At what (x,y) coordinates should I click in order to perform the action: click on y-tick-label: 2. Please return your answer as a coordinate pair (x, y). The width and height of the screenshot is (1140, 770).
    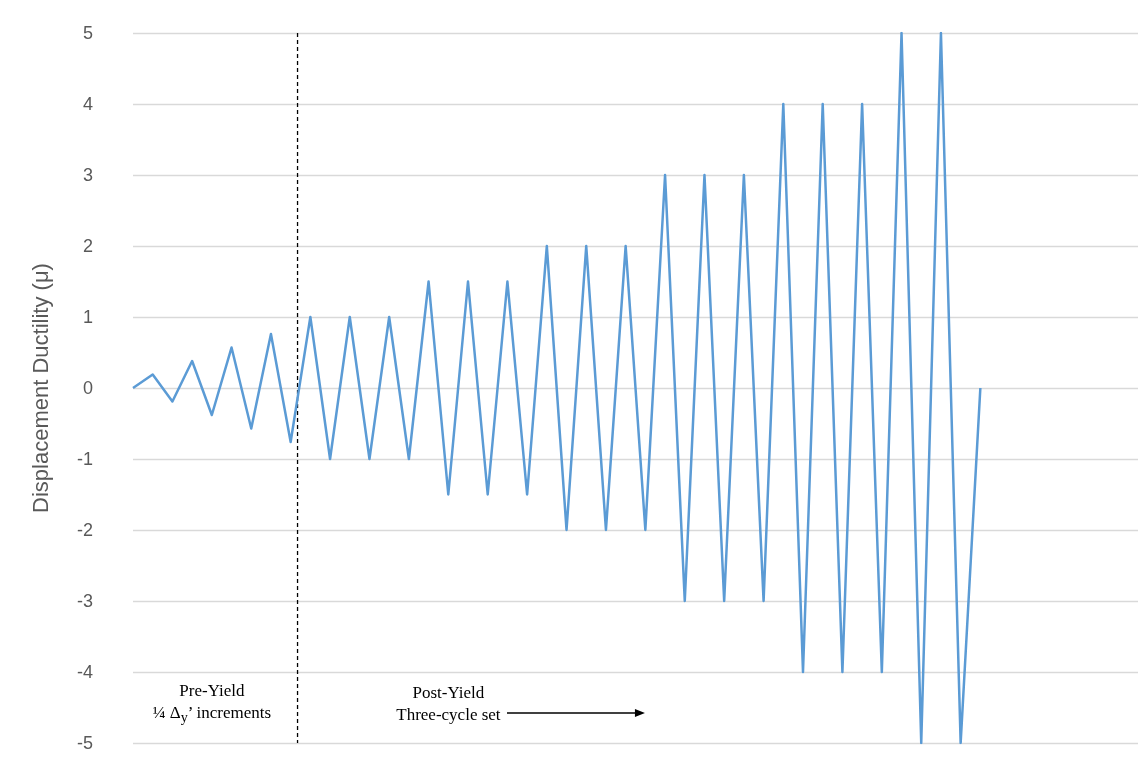
    Looking at the image, I should click on (87, 246).